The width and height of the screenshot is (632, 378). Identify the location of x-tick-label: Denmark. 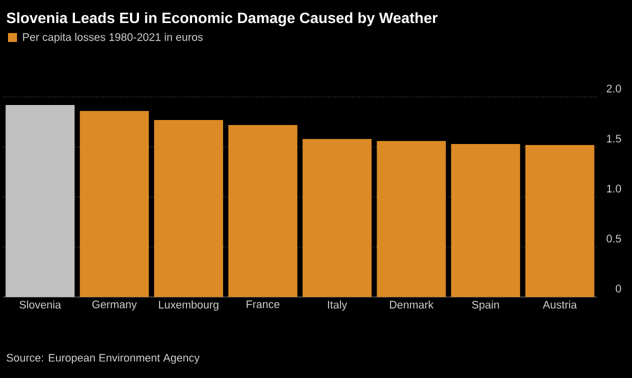
(412, 304).